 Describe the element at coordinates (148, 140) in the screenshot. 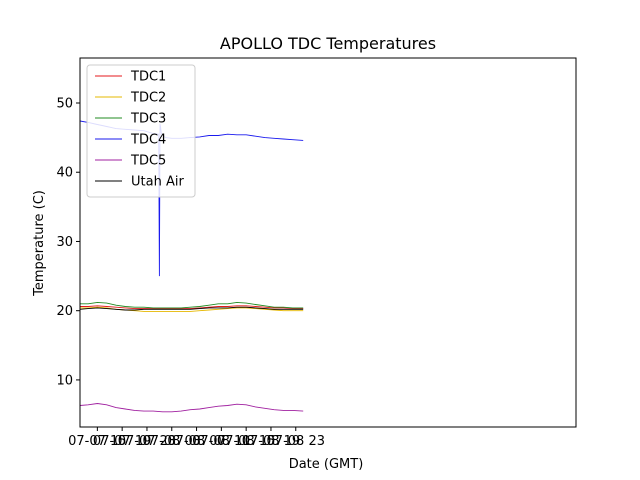

I see `legend-label-tdc4: TDC4` at that location.